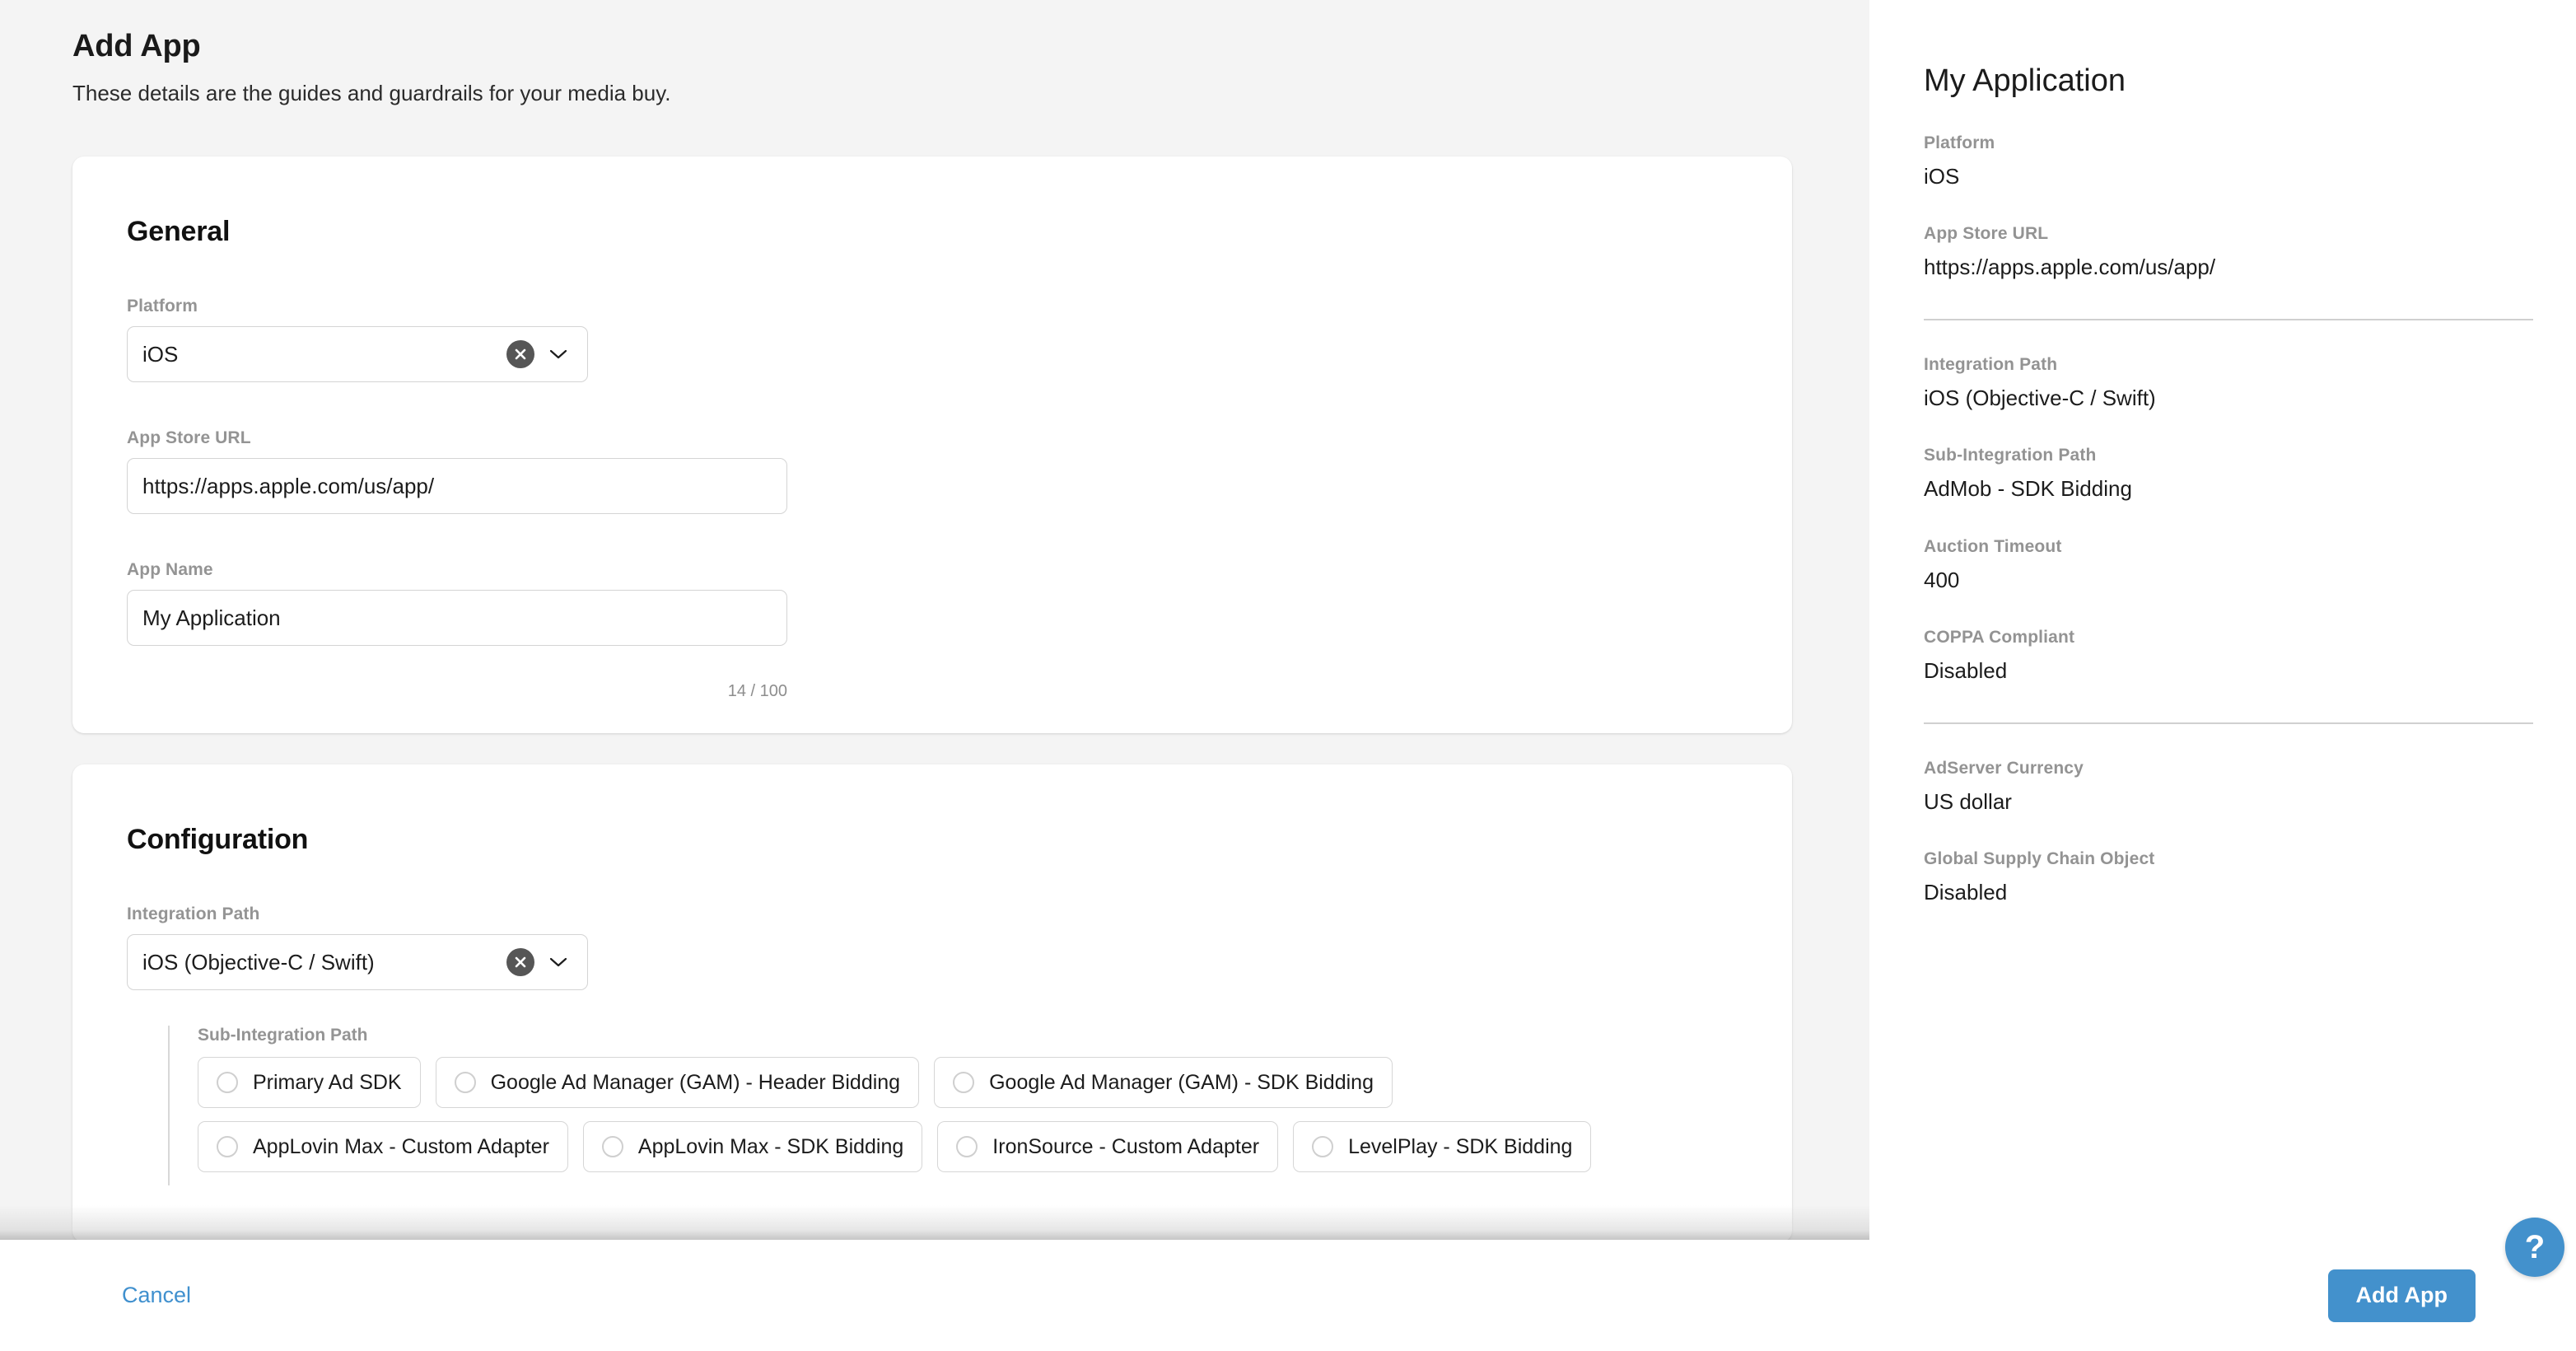  What do you see at coordinates (218, 839) in the screenshot?
I see `configuration-section-title: Configuration` at bounding box center [218, 839].